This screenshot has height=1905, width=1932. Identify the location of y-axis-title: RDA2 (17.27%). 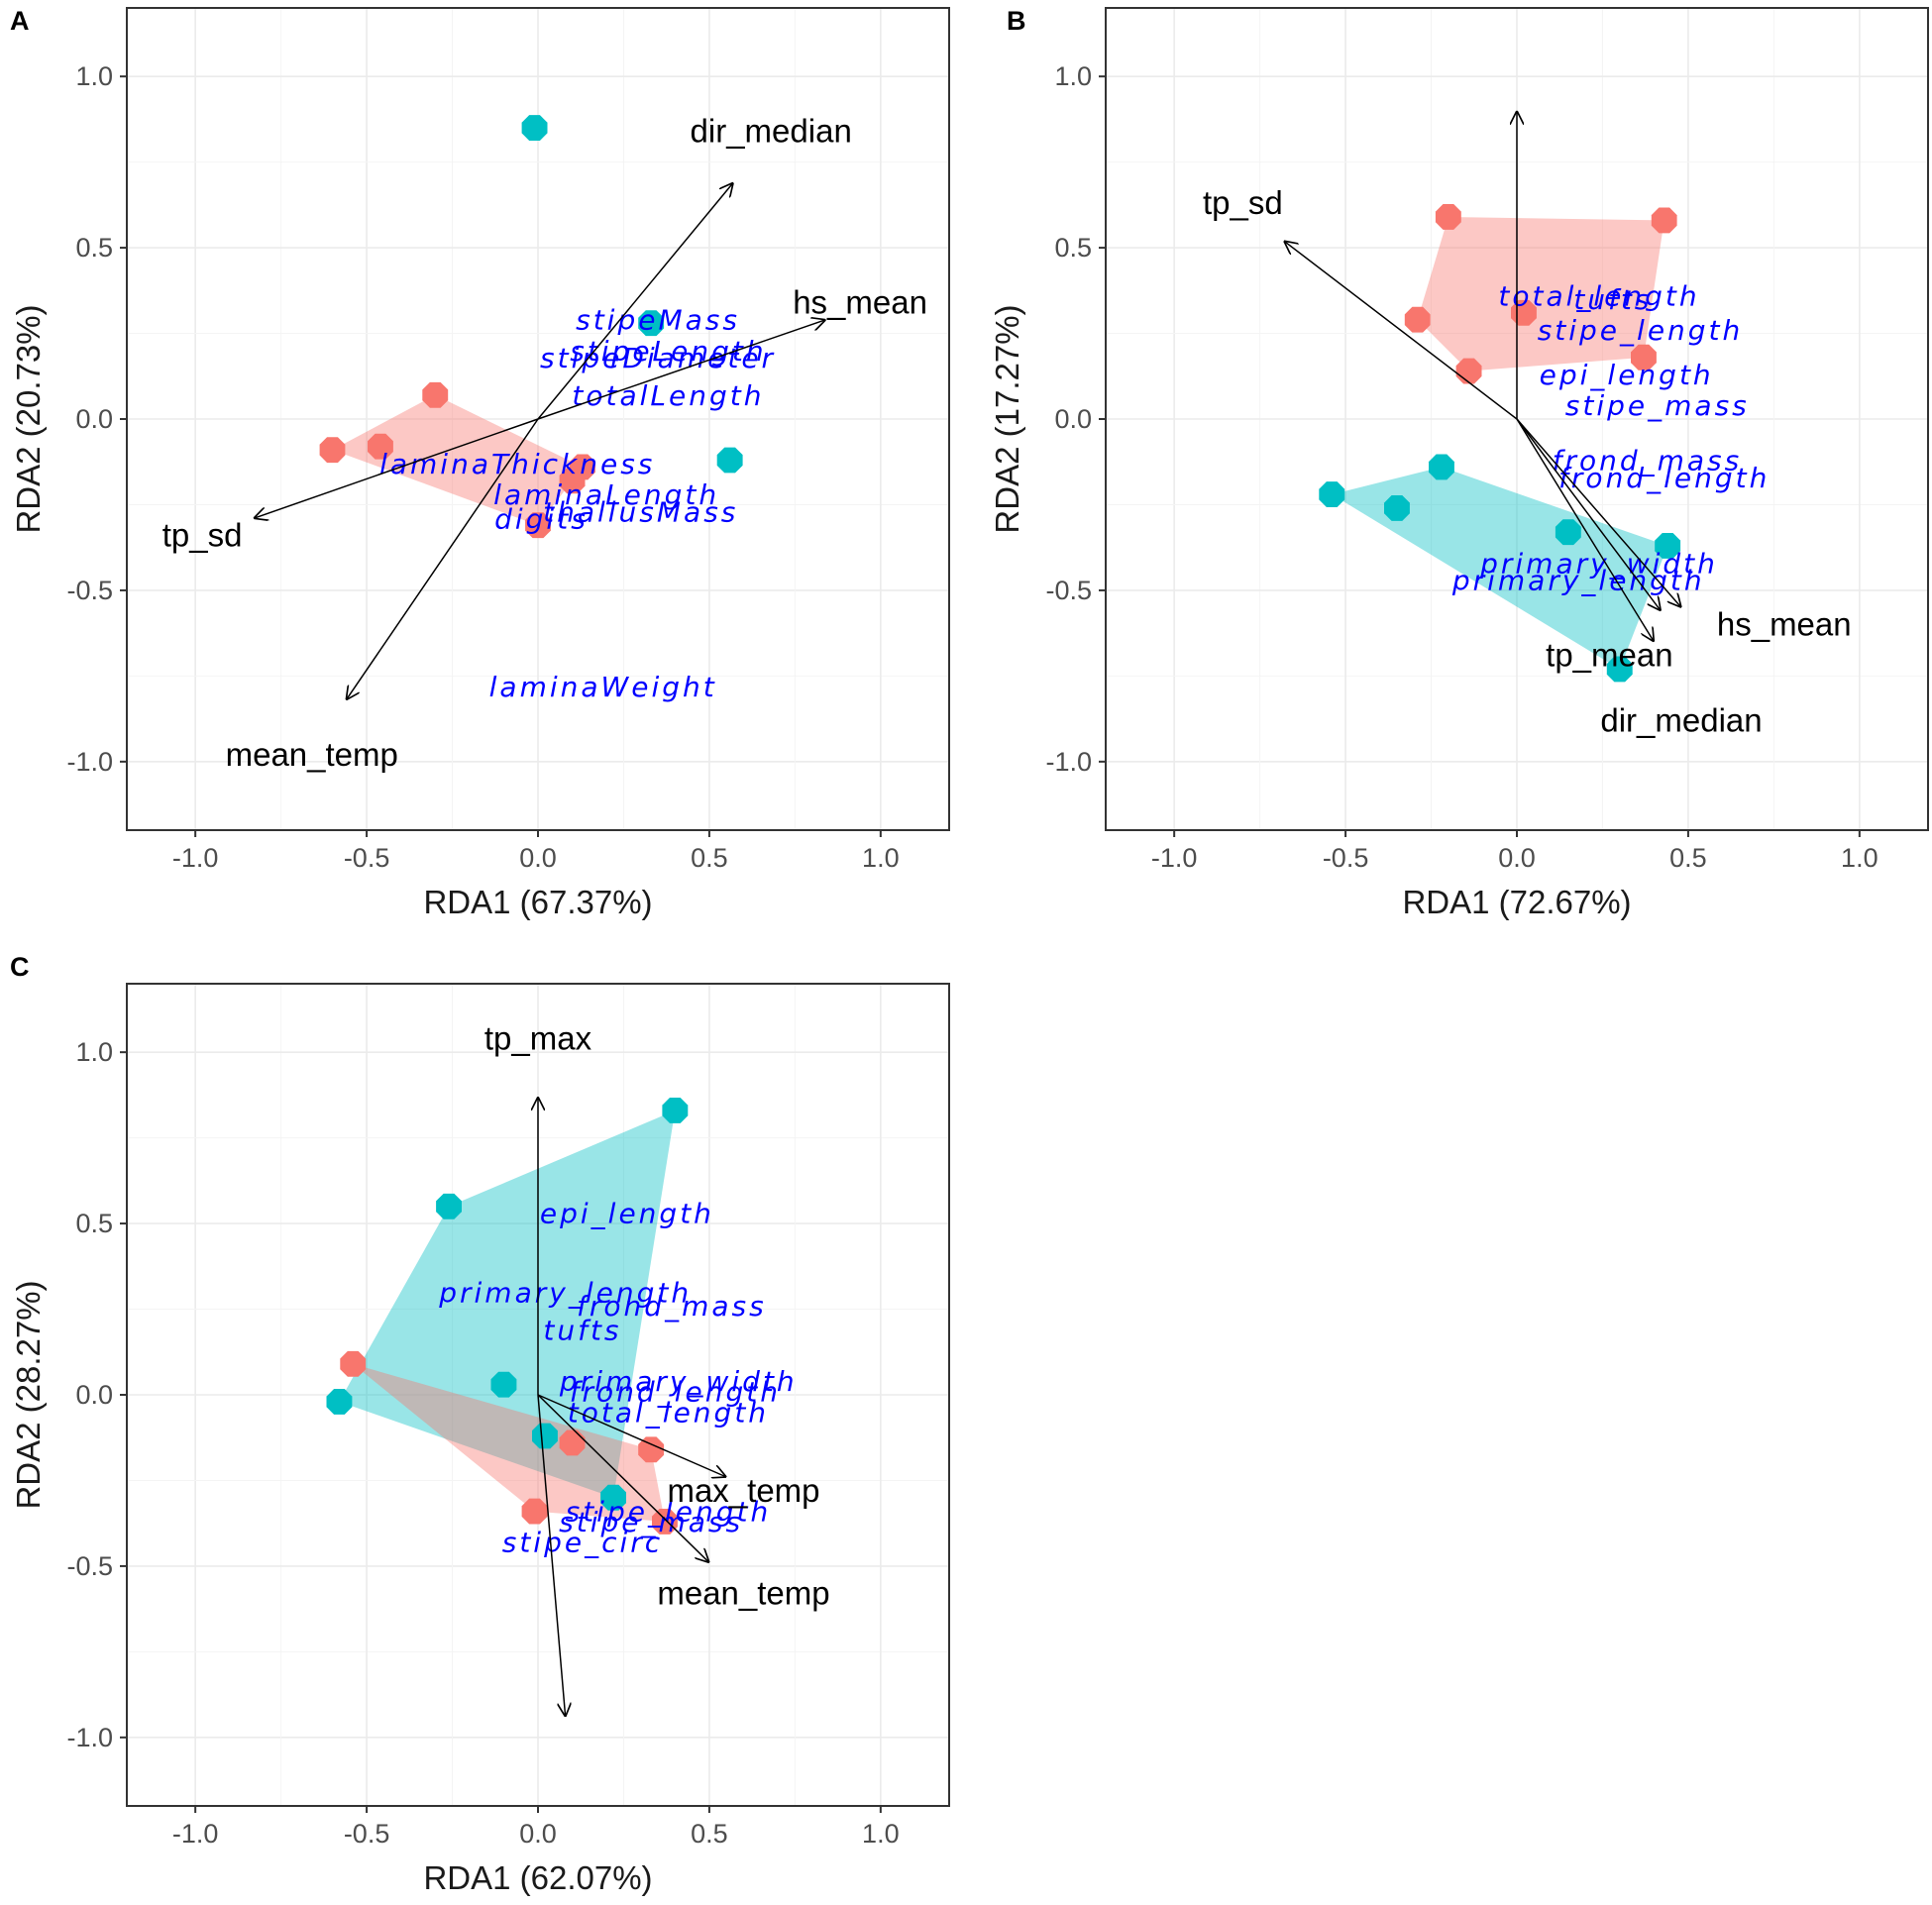
(1007, 418).